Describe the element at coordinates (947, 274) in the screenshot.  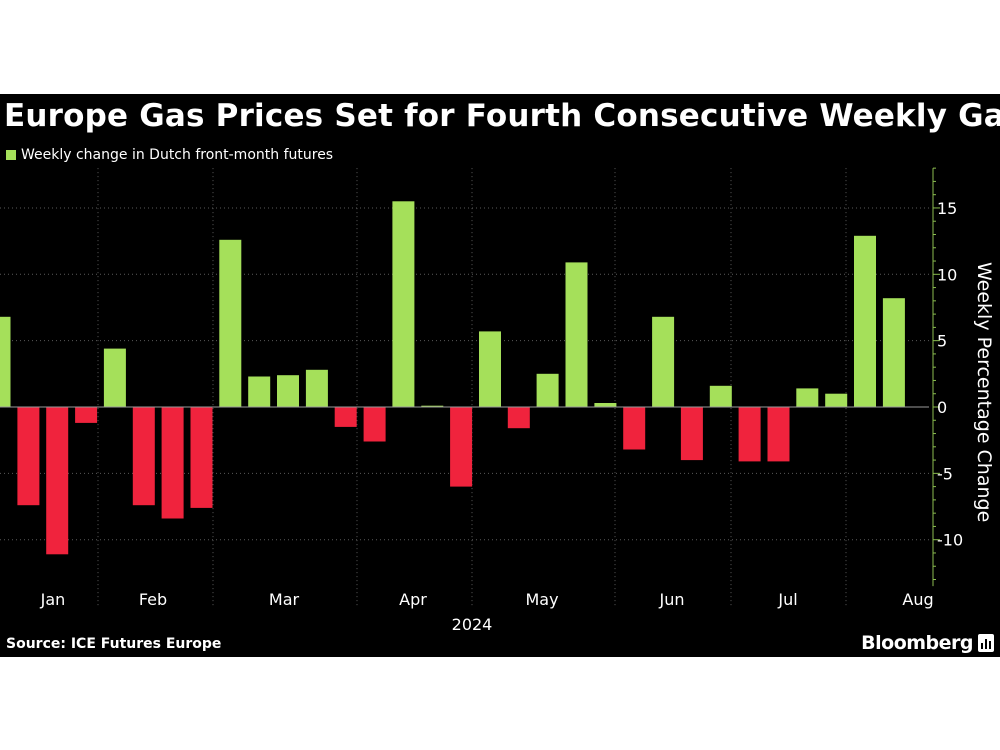
I see `y-tick-label: 10` at that location.